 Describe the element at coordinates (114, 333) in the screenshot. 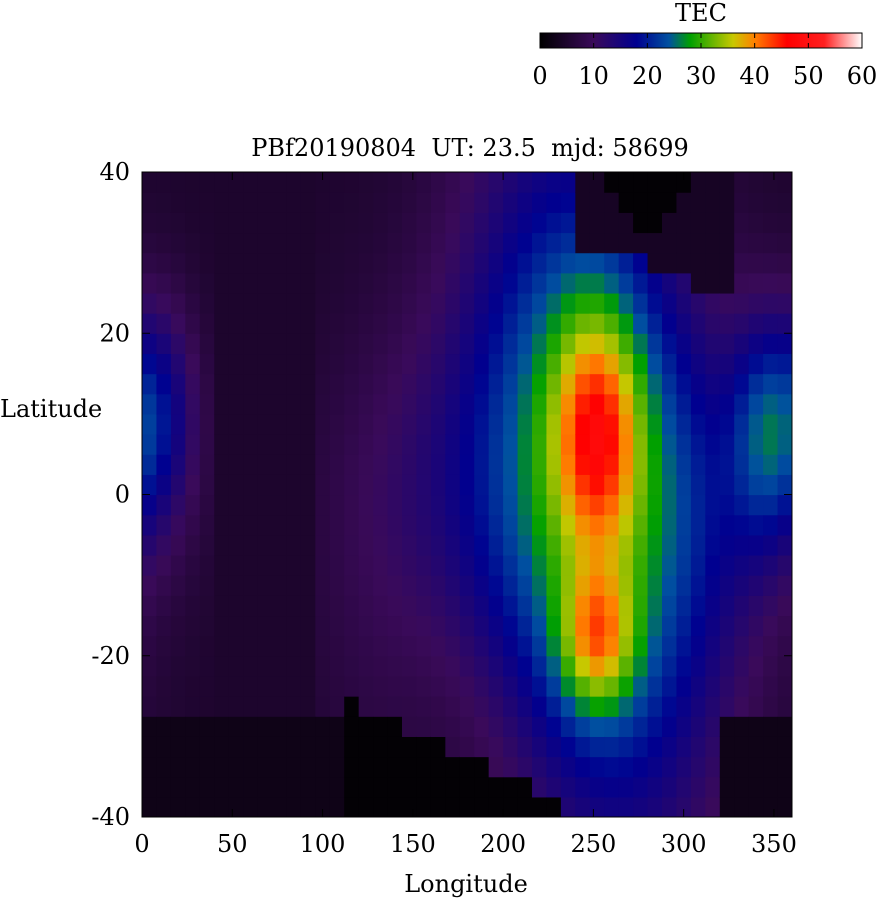

I see `y-tick-label: 20` at that location.